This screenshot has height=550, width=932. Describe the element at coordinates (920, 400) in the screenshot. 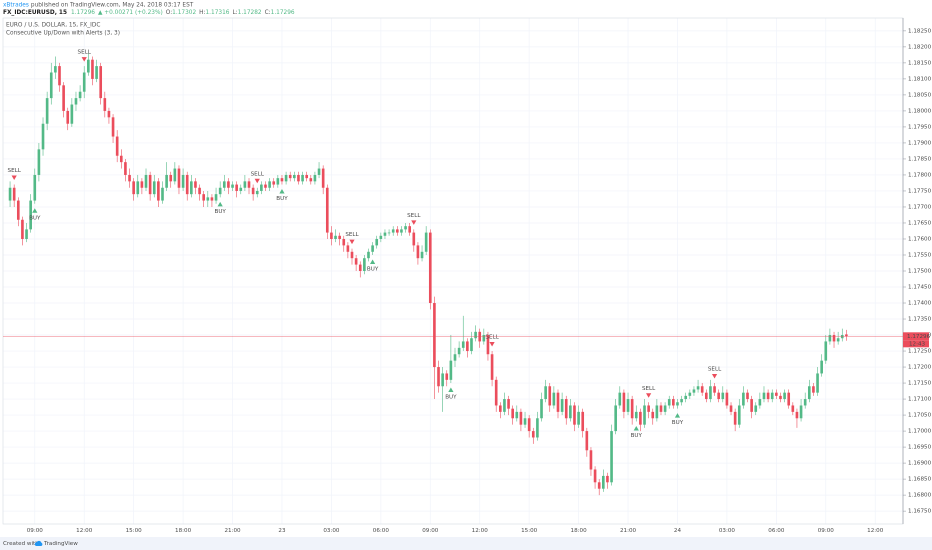

I see `y-tick-label: 1.17100` at that location.